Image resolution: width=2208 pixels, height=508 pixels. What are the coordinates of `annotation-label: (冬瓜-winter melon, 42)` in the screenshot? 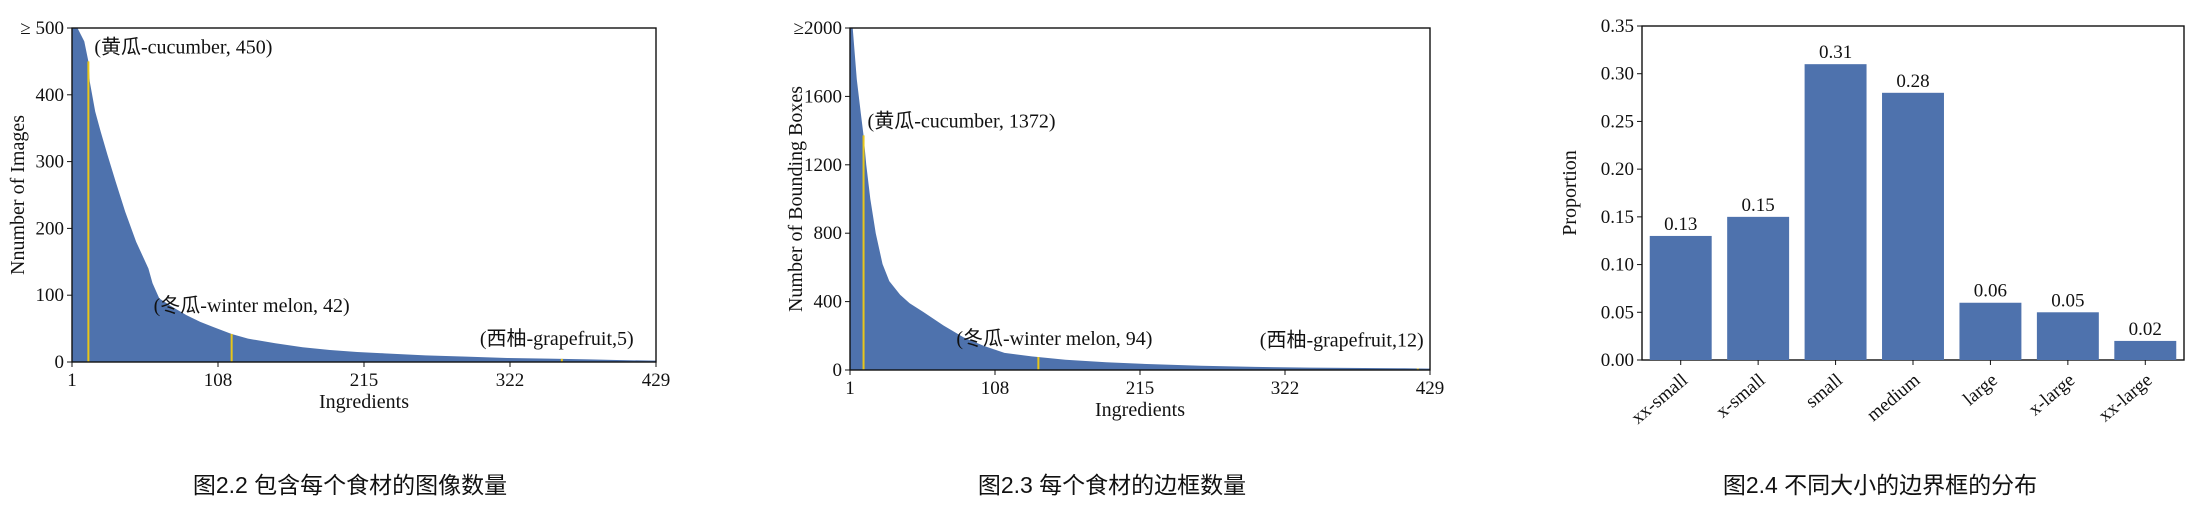 It's located at (252, 305).